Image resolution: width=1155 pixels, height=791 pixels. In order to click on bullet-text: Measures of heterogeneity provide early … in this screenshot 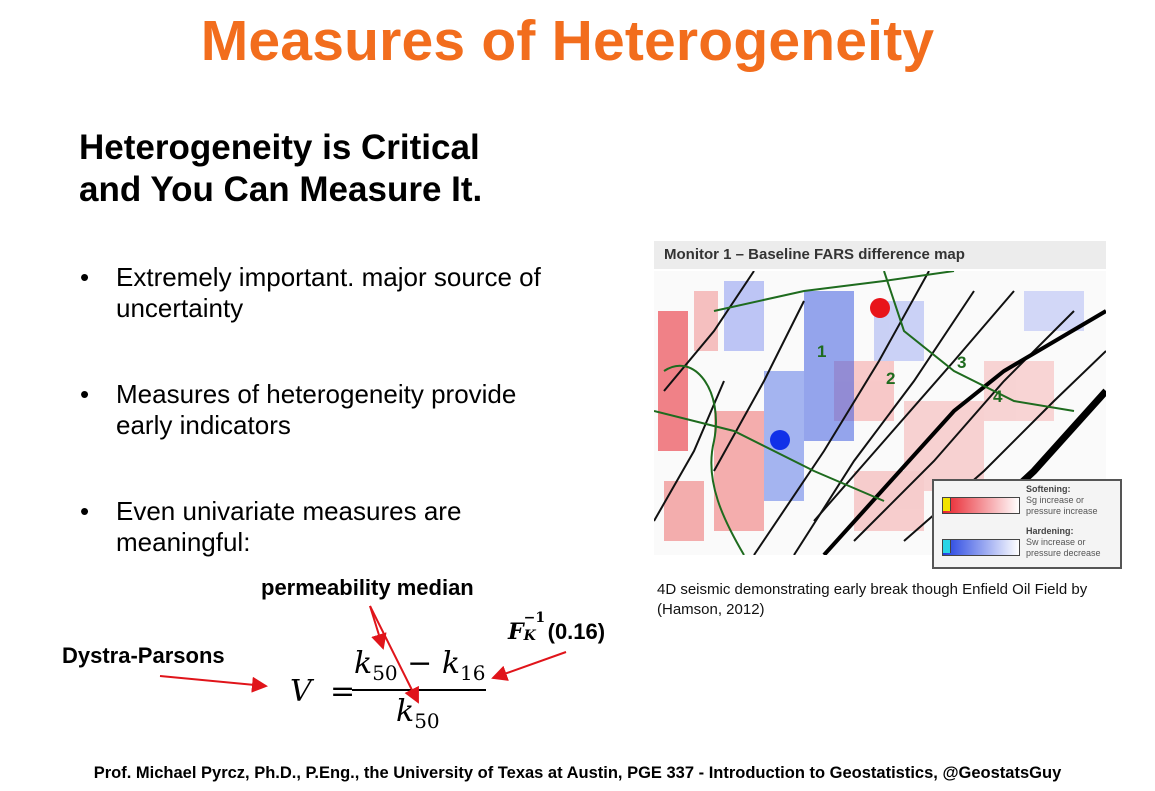, I will do `click(316, 409)`.